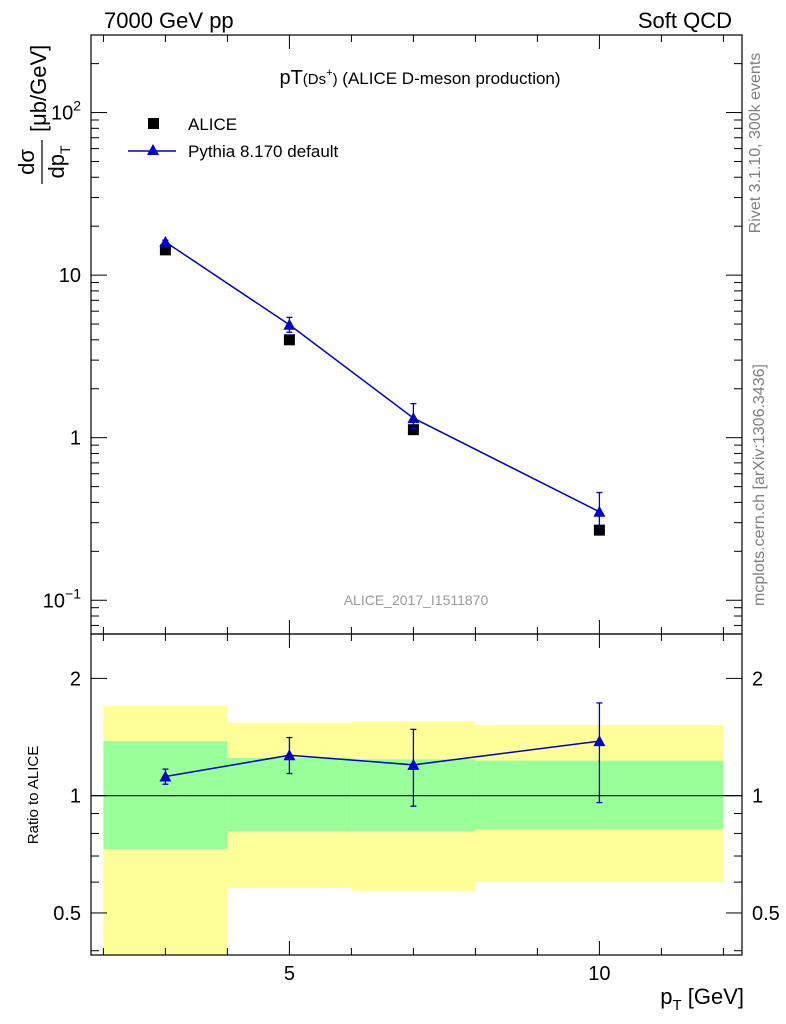 This screenshot has height=1024, width=786. Describe the element at coordinates (289, 974) in the screenshot. I see `x-tick-label-0: 5` at that location.